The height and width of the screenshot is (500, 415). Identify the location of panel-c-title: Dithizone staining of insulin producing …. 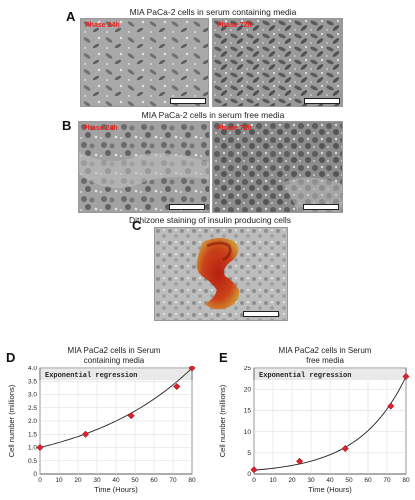
(210, 220).